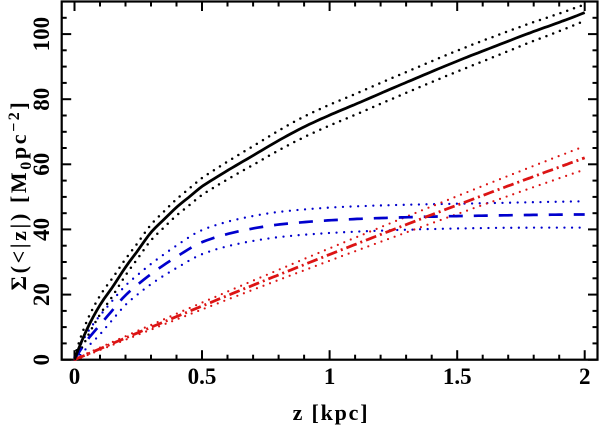 This screenshot has height=429, width=600. Describe the element at coordinates (41, 294) in the screenshot. I see `svg-text: 20` at that location.